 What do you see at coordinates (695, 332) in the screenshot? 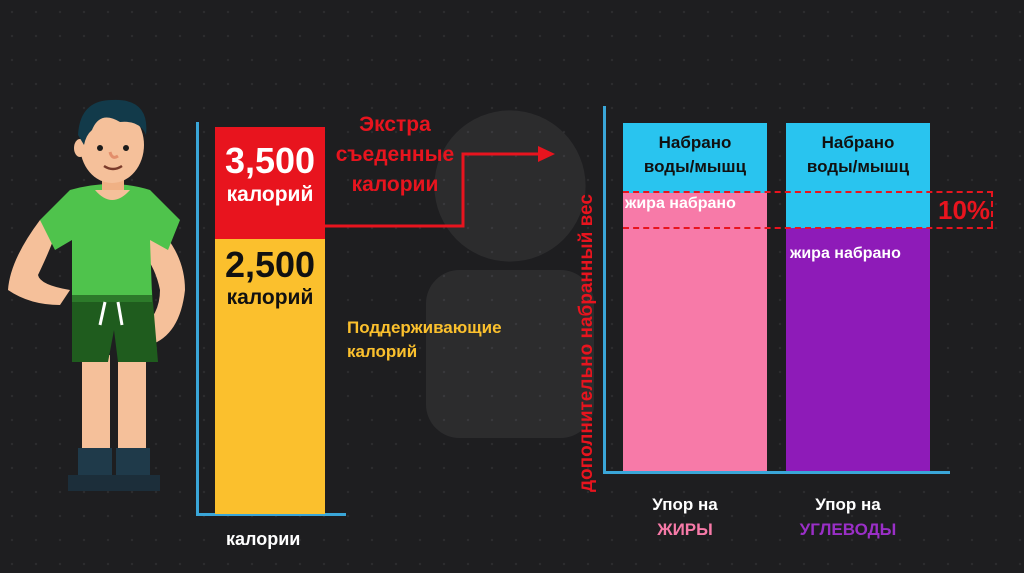
I see `bar1-fat` at bounding box center [695, 332].